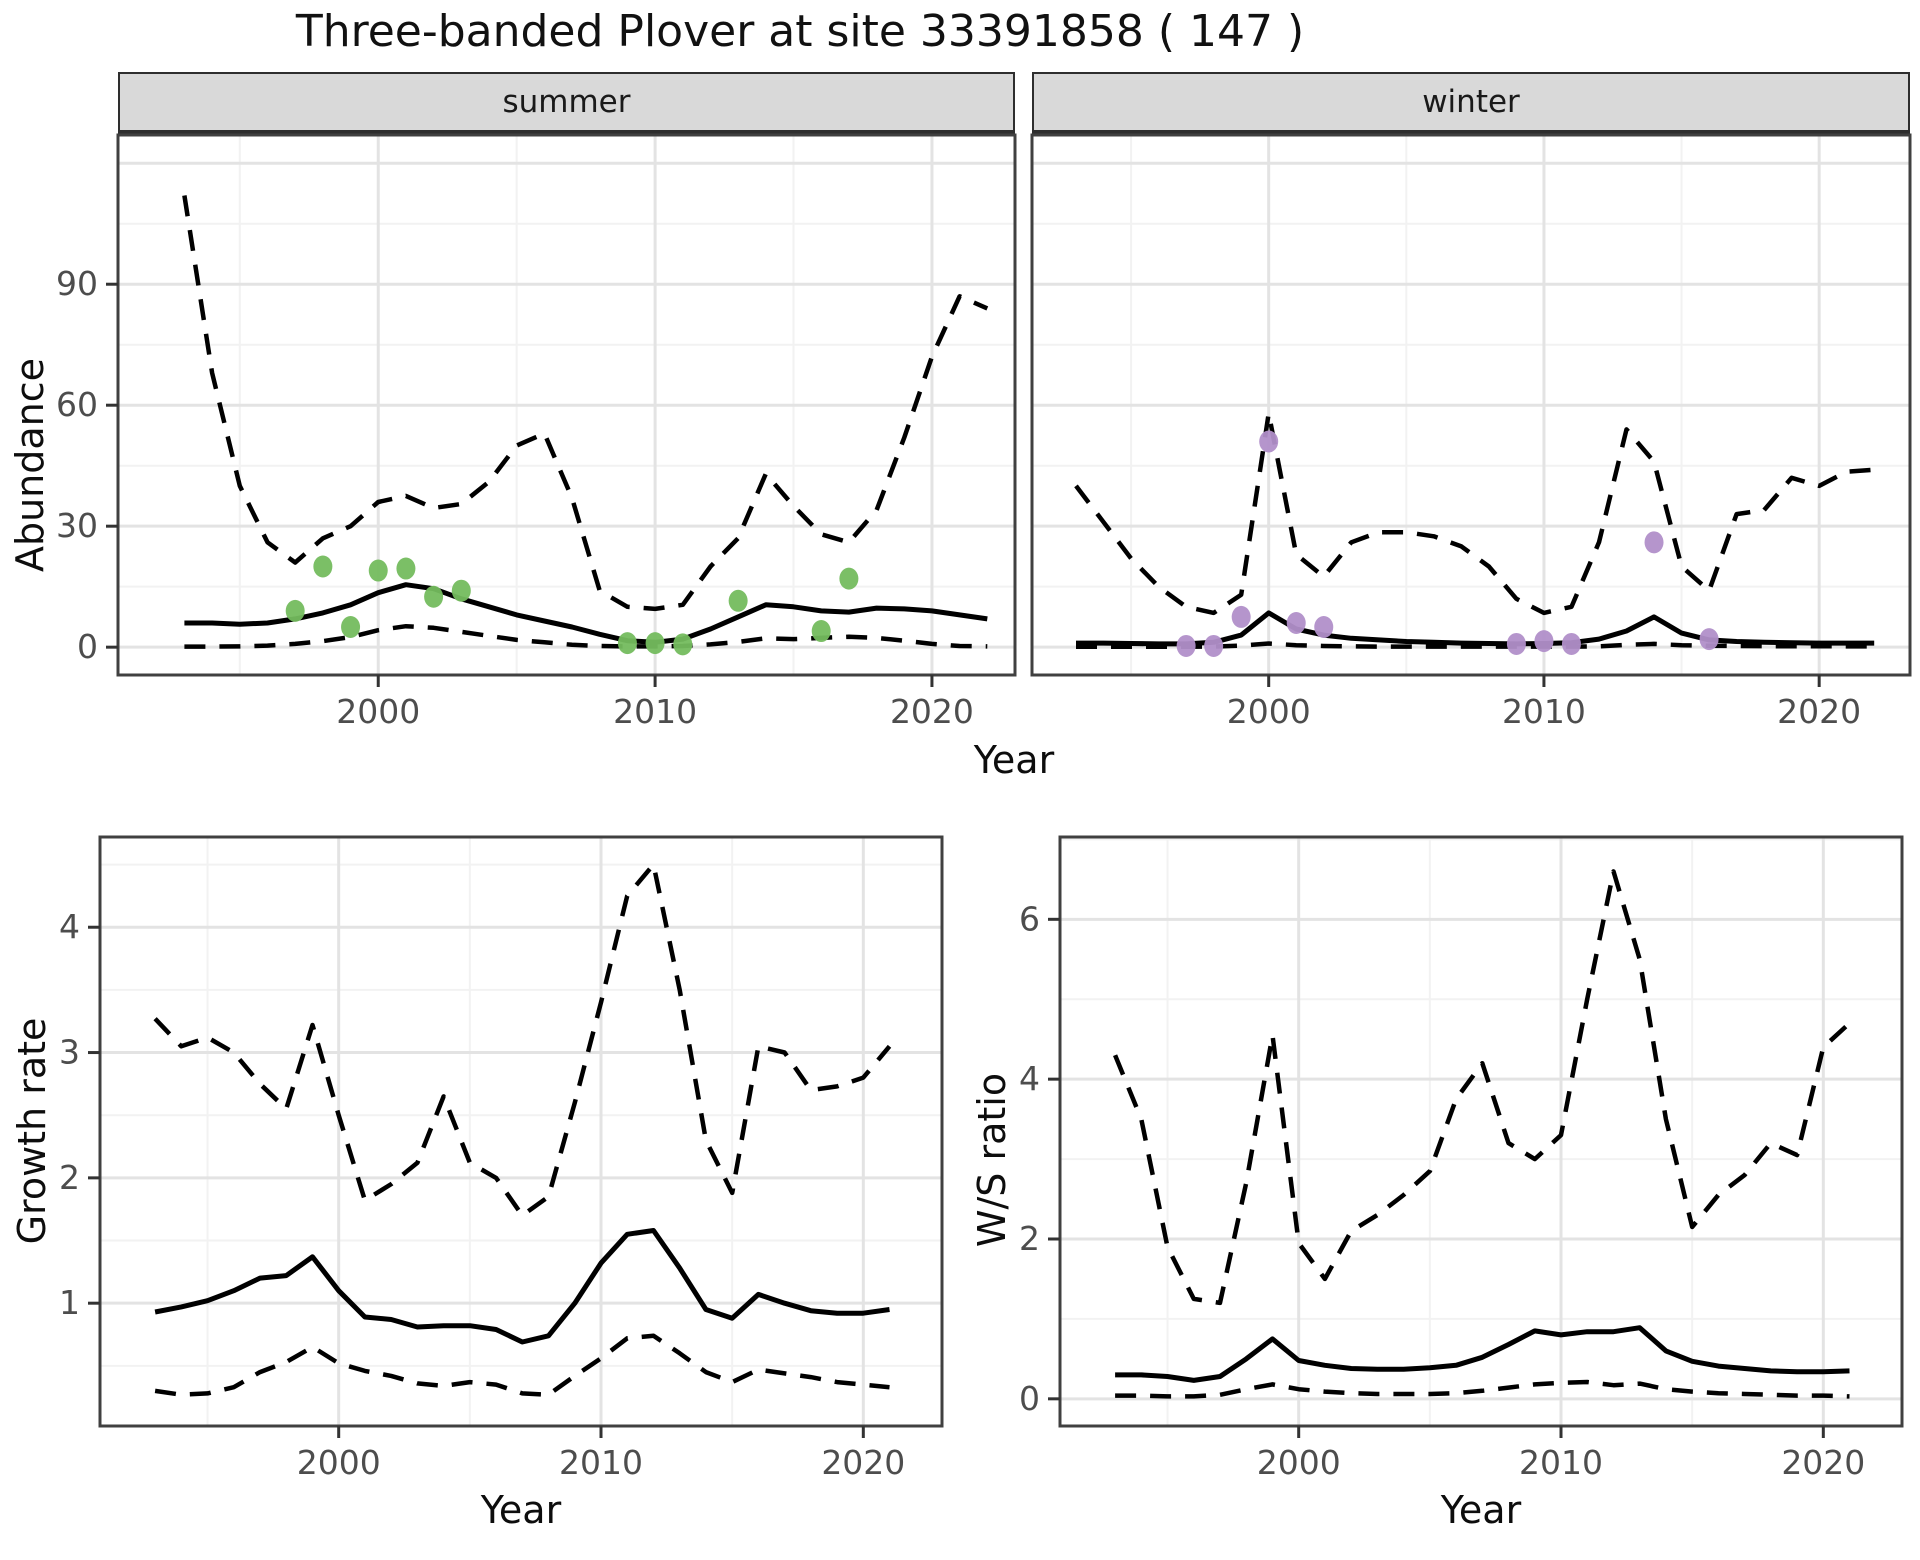  I want to click on y-tick-label: 90, so click(77, 283).